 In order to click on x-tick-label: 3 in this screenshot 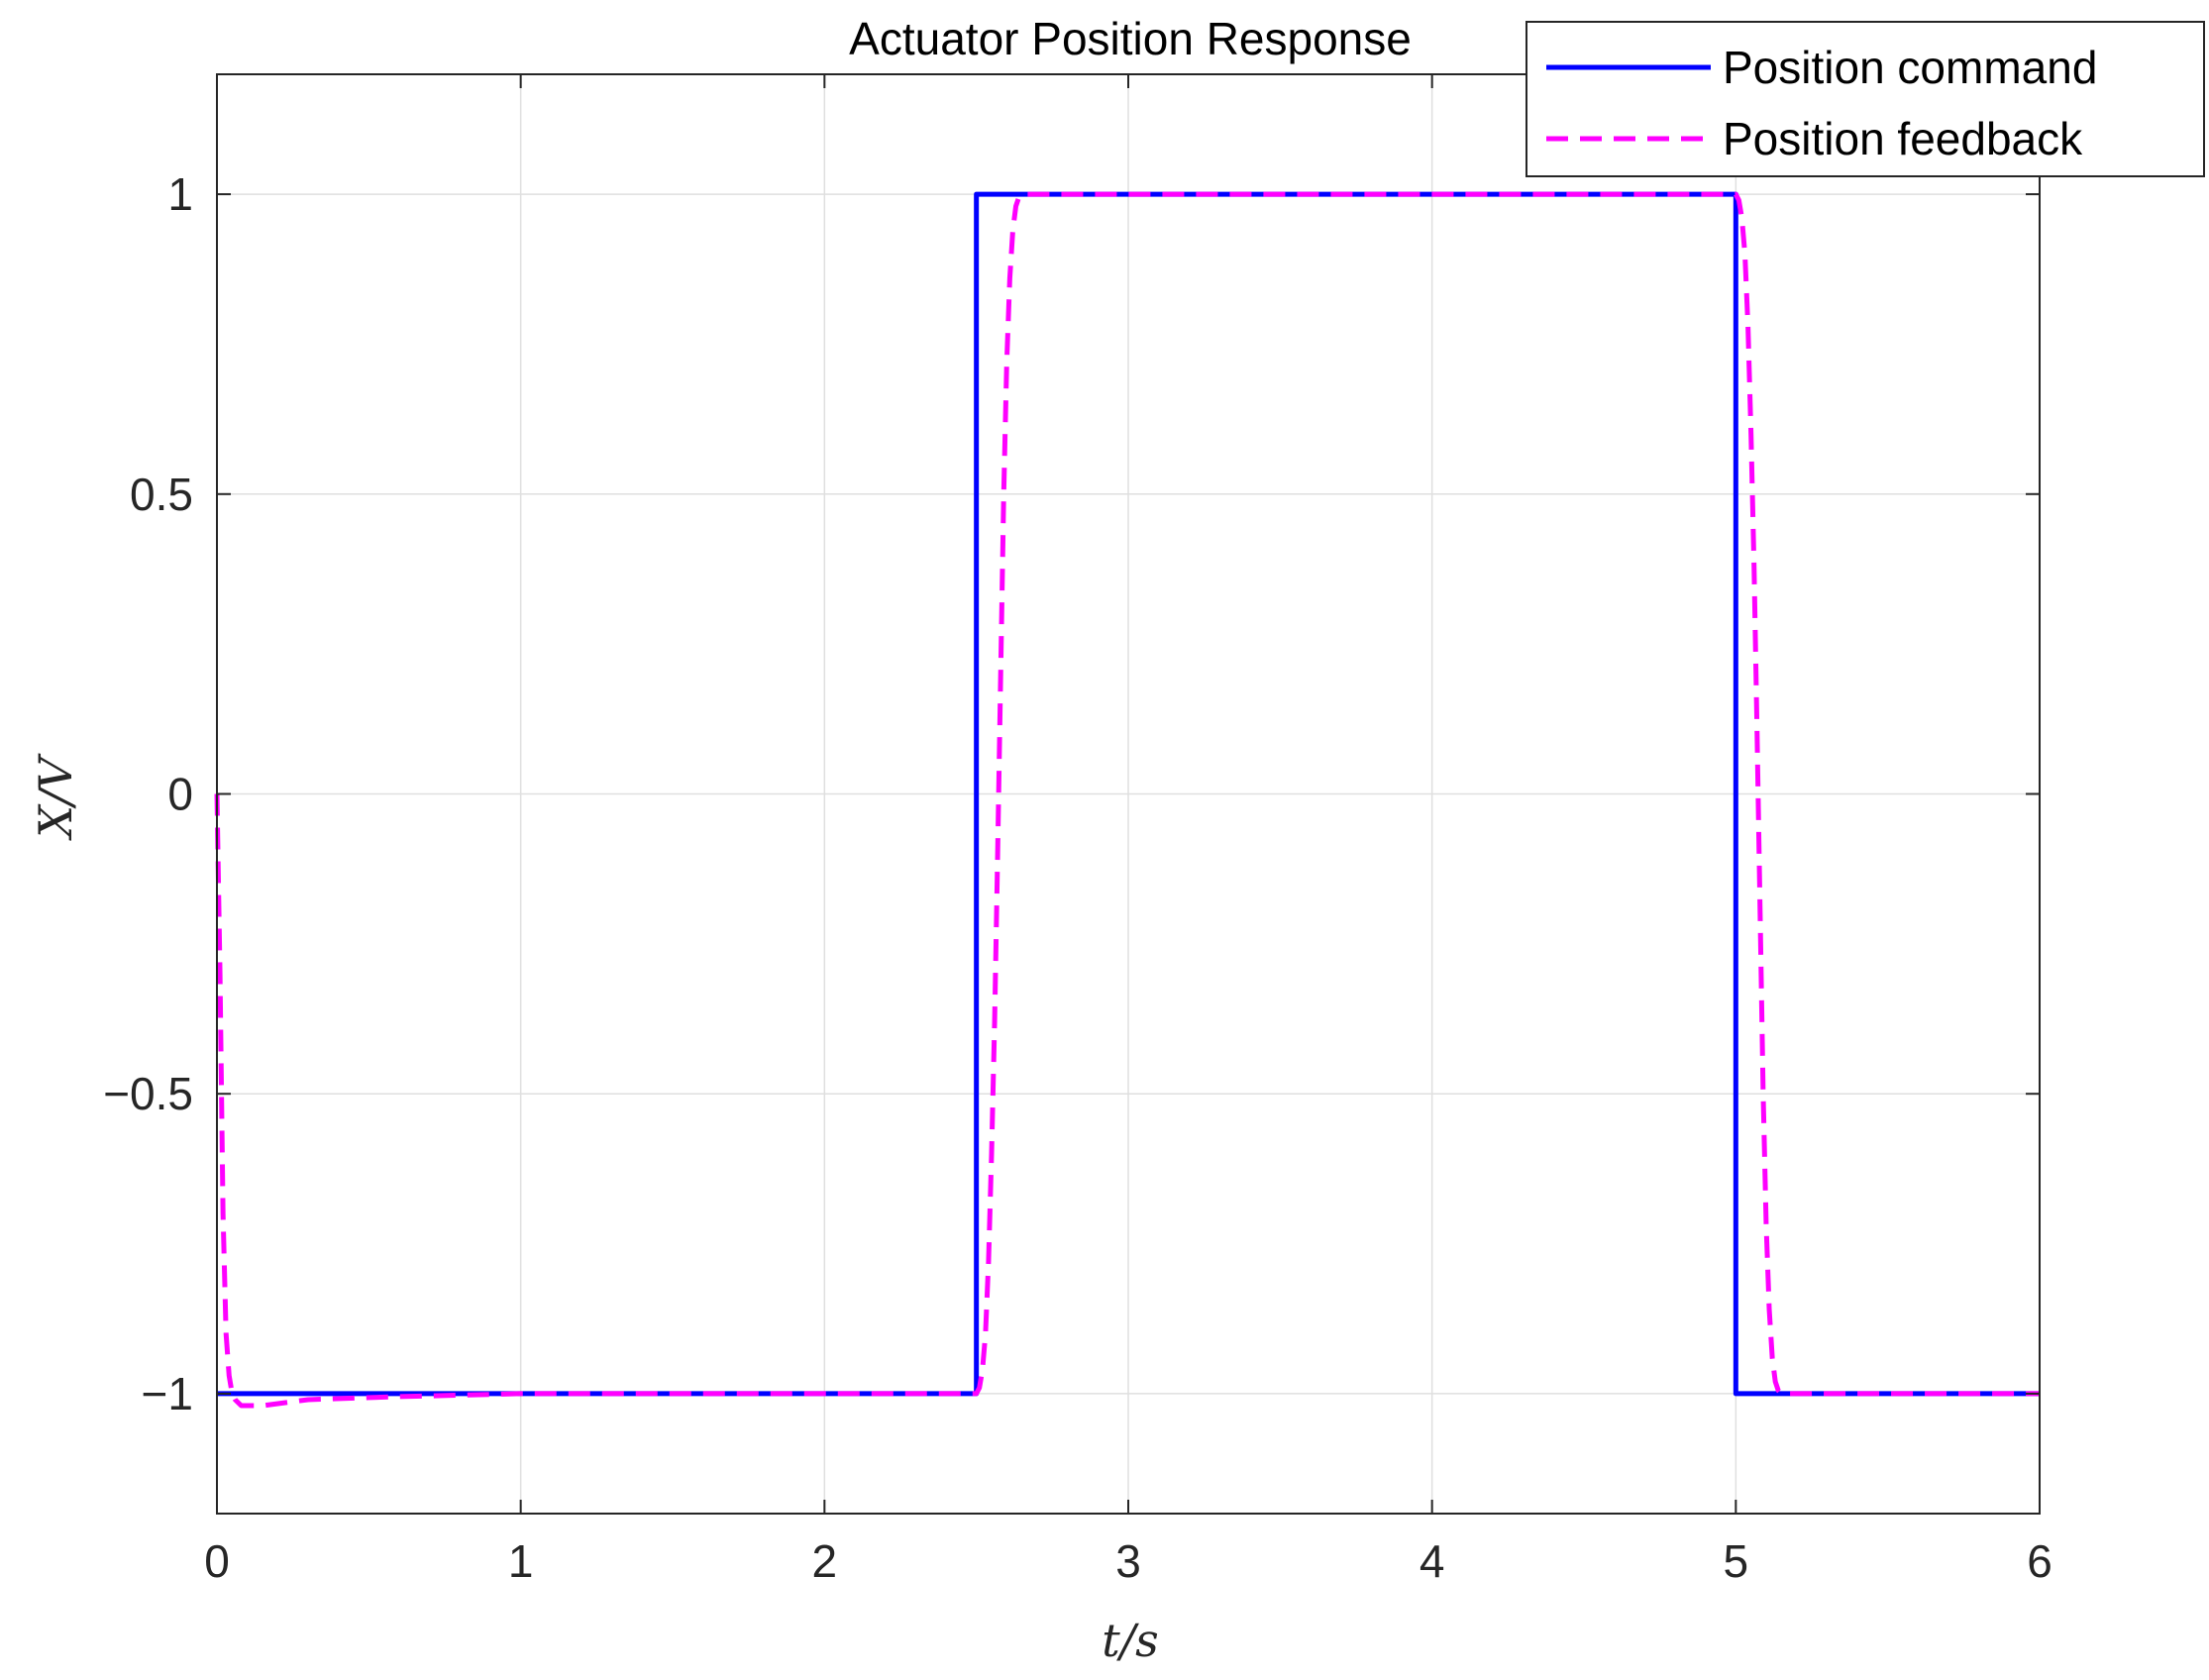, I will do `click(1128, 1561)`.